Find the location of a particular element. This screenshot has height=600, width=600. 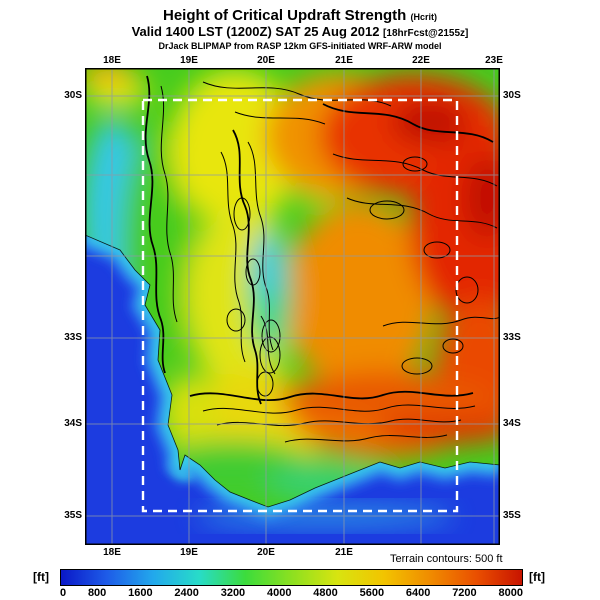

lon-label-bottom: 20E is located at coordinates (266, 552).